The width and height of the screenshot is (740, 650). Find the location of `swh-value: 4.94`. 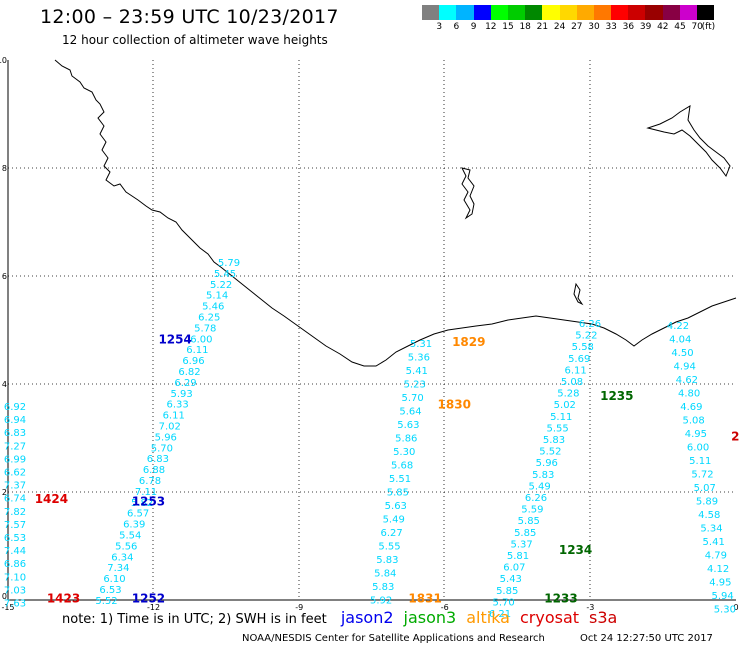

swh-value: 4.94 is located at coordinates (685, 367).